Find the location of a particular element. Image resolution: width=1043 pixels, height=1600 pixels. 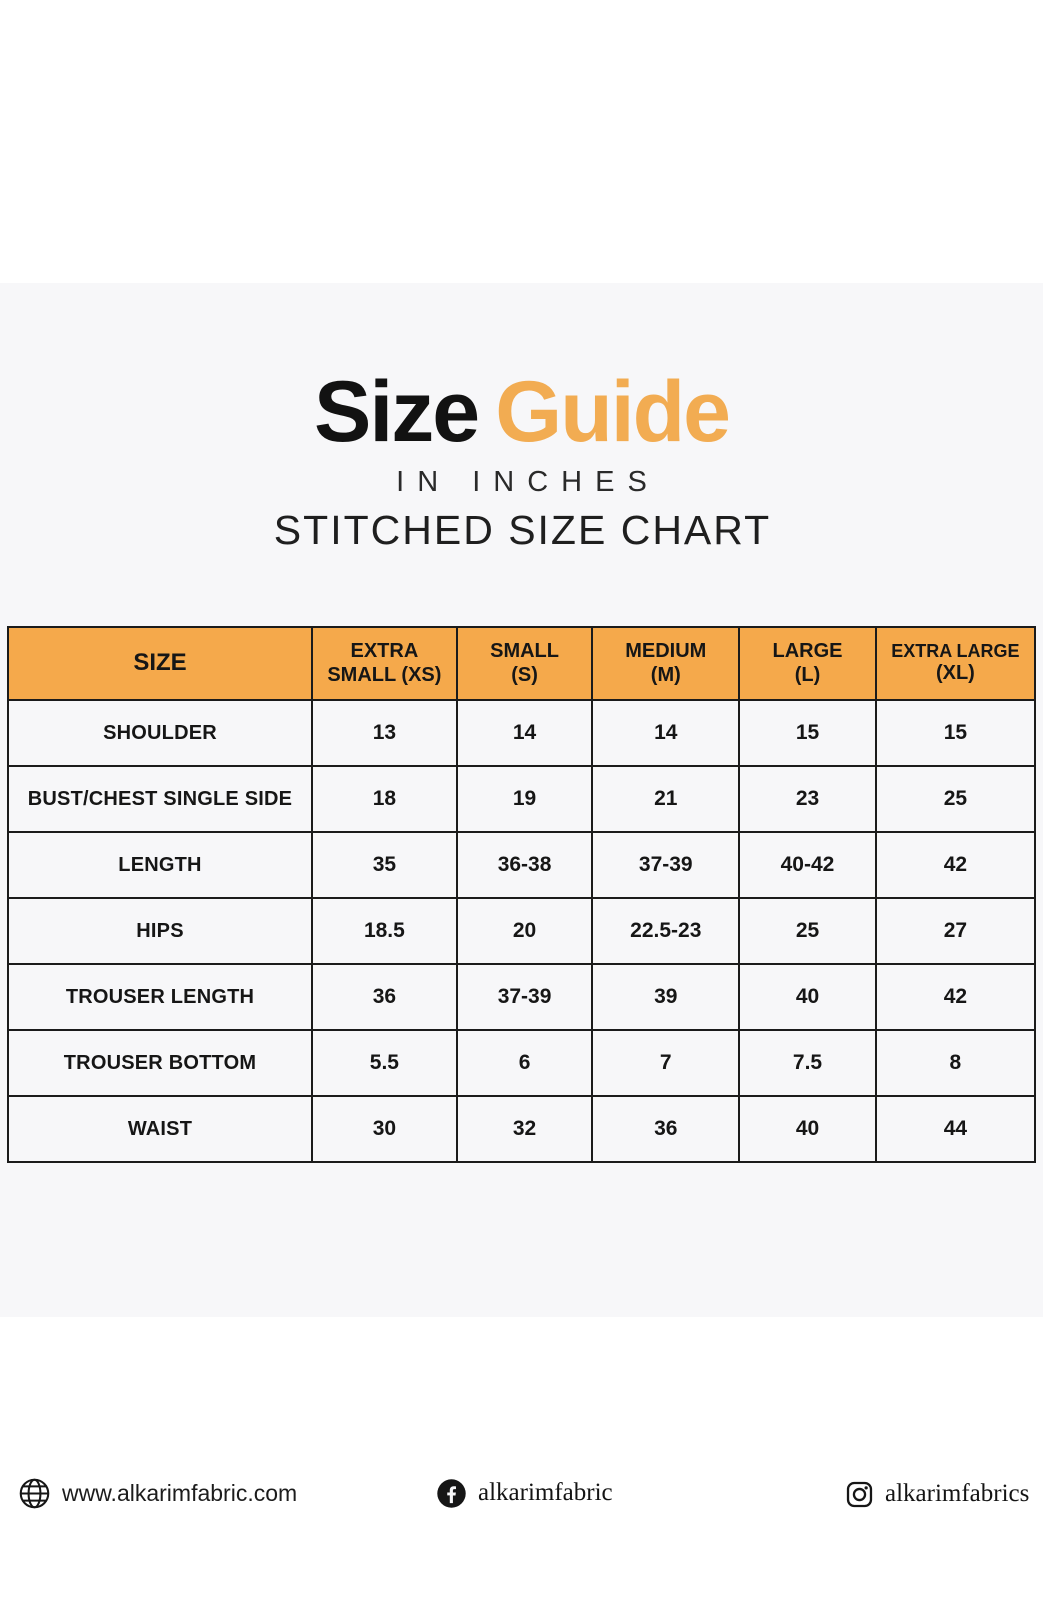

title-block: Size Guide IN INCHES STITCHED SIZE CHART is located at coordinates (521, 461).